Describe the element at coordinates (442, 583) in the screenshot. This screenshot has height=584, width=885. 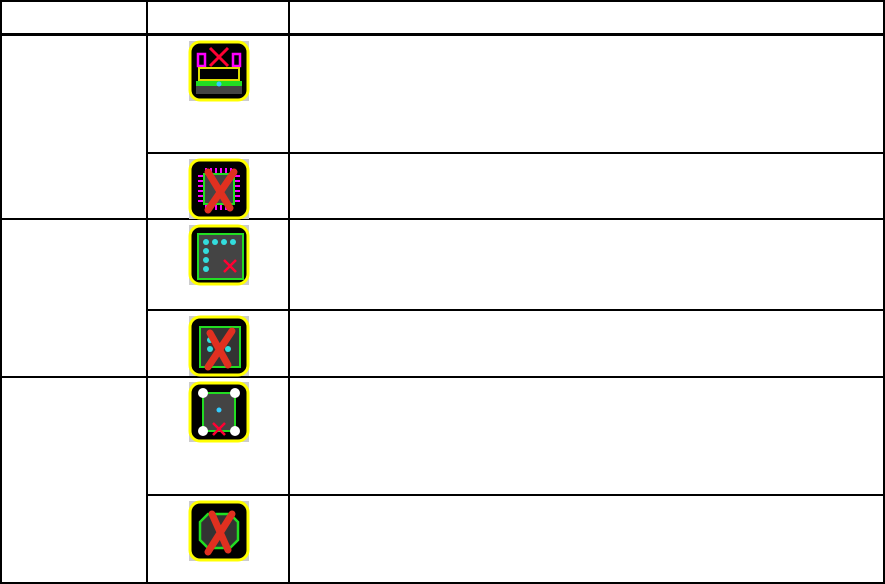
I see `table-bottom-border` at that location.